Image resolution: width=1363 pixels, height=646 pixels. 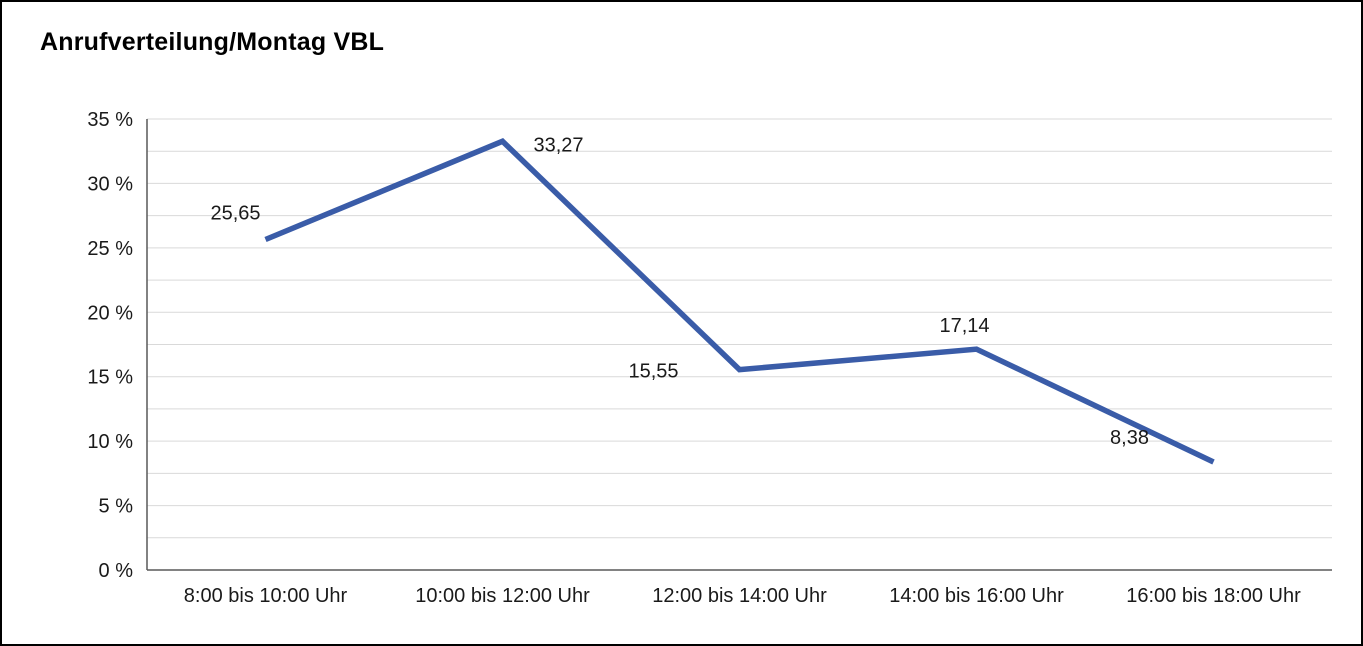 I want to click on data-point-label: 15,55, so click(x=653, y=372).